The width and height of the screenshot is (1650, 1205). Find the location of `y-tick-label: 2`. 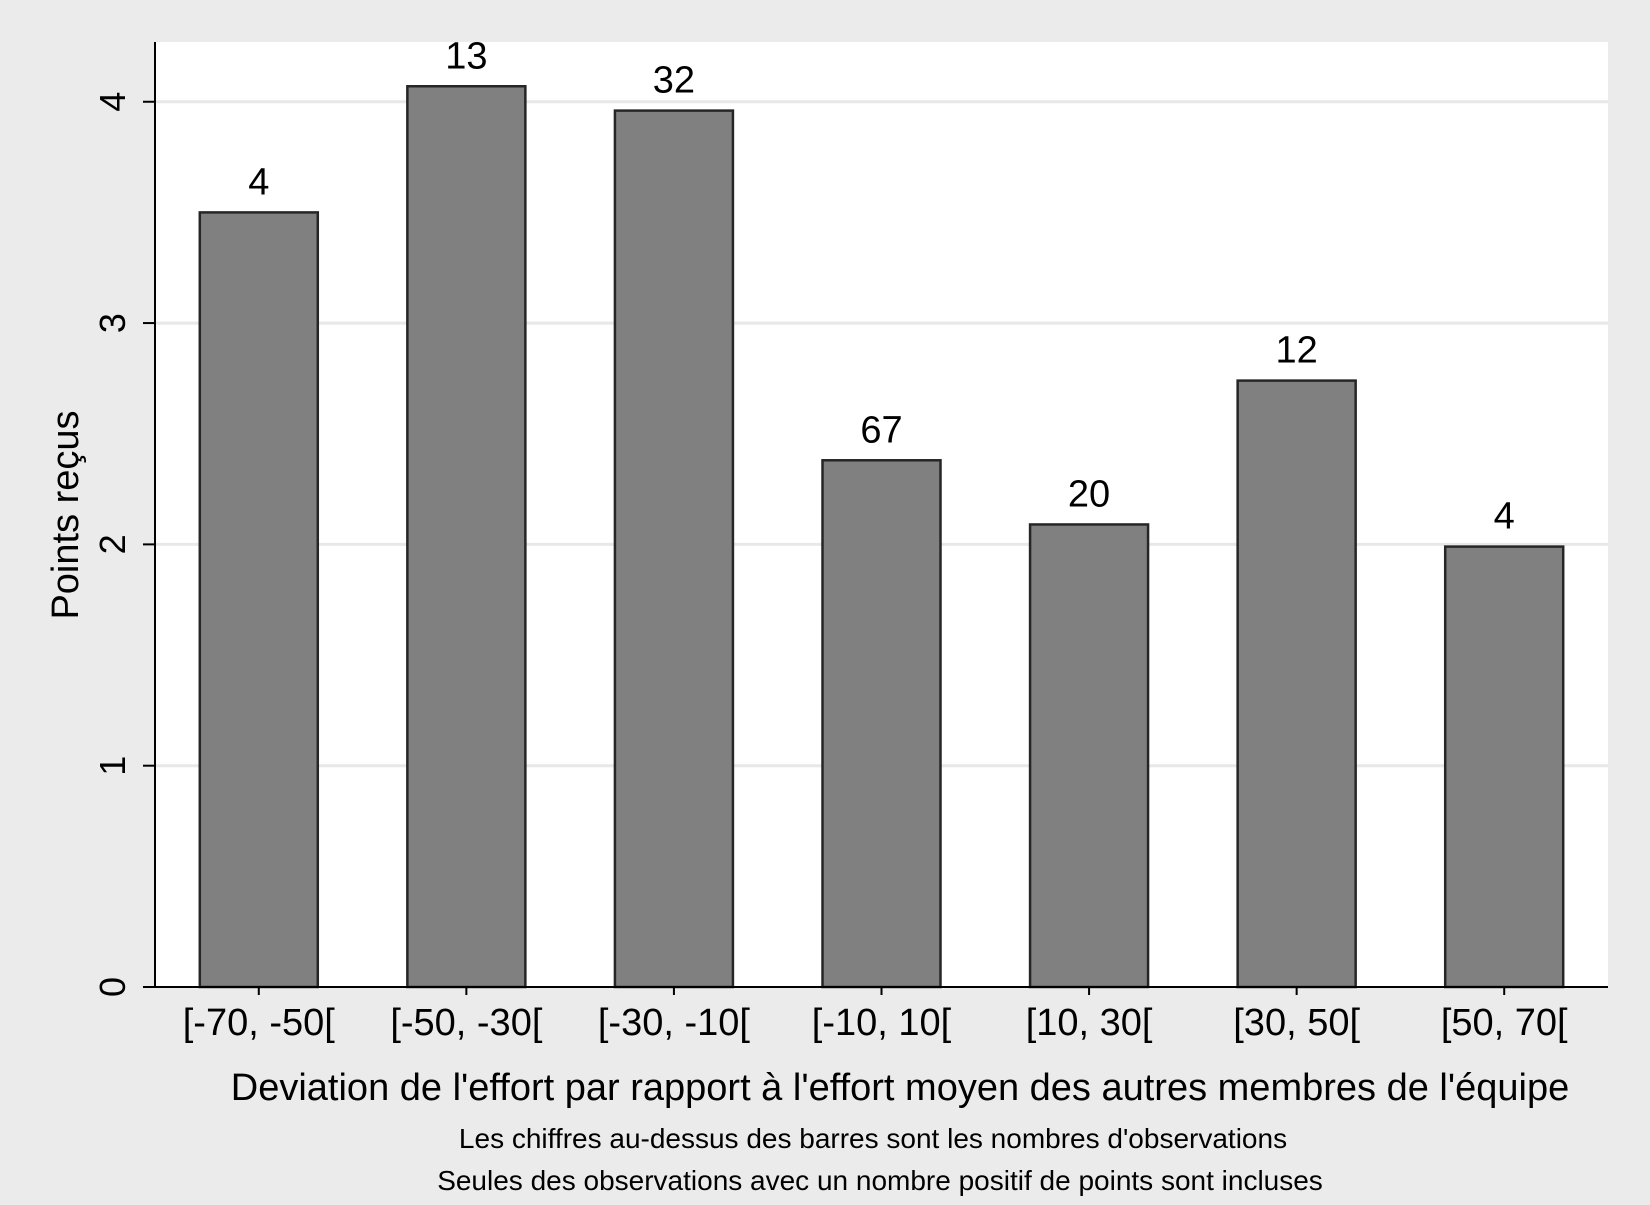

y-tick-label: 2 is located at coordinates (112, 544).